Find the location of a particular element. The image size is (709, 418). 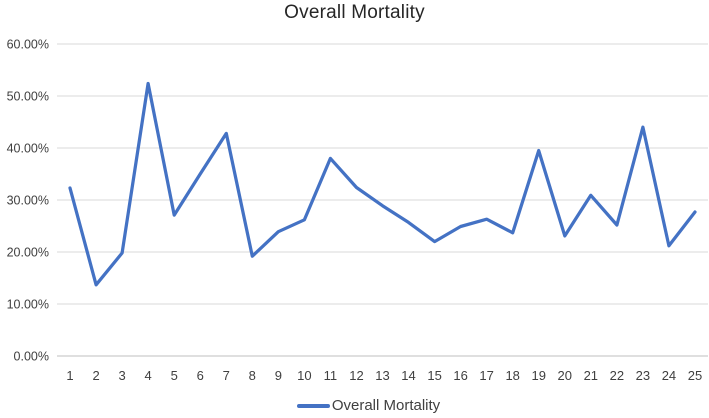

legend-label: Overall Mortality is located at coordinates (386, 405).